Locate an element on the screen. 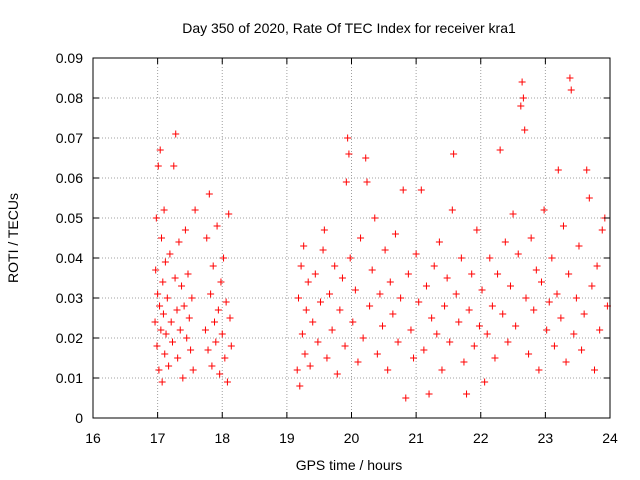  x-tick-label: 19 is located at coordinates (287, 438).